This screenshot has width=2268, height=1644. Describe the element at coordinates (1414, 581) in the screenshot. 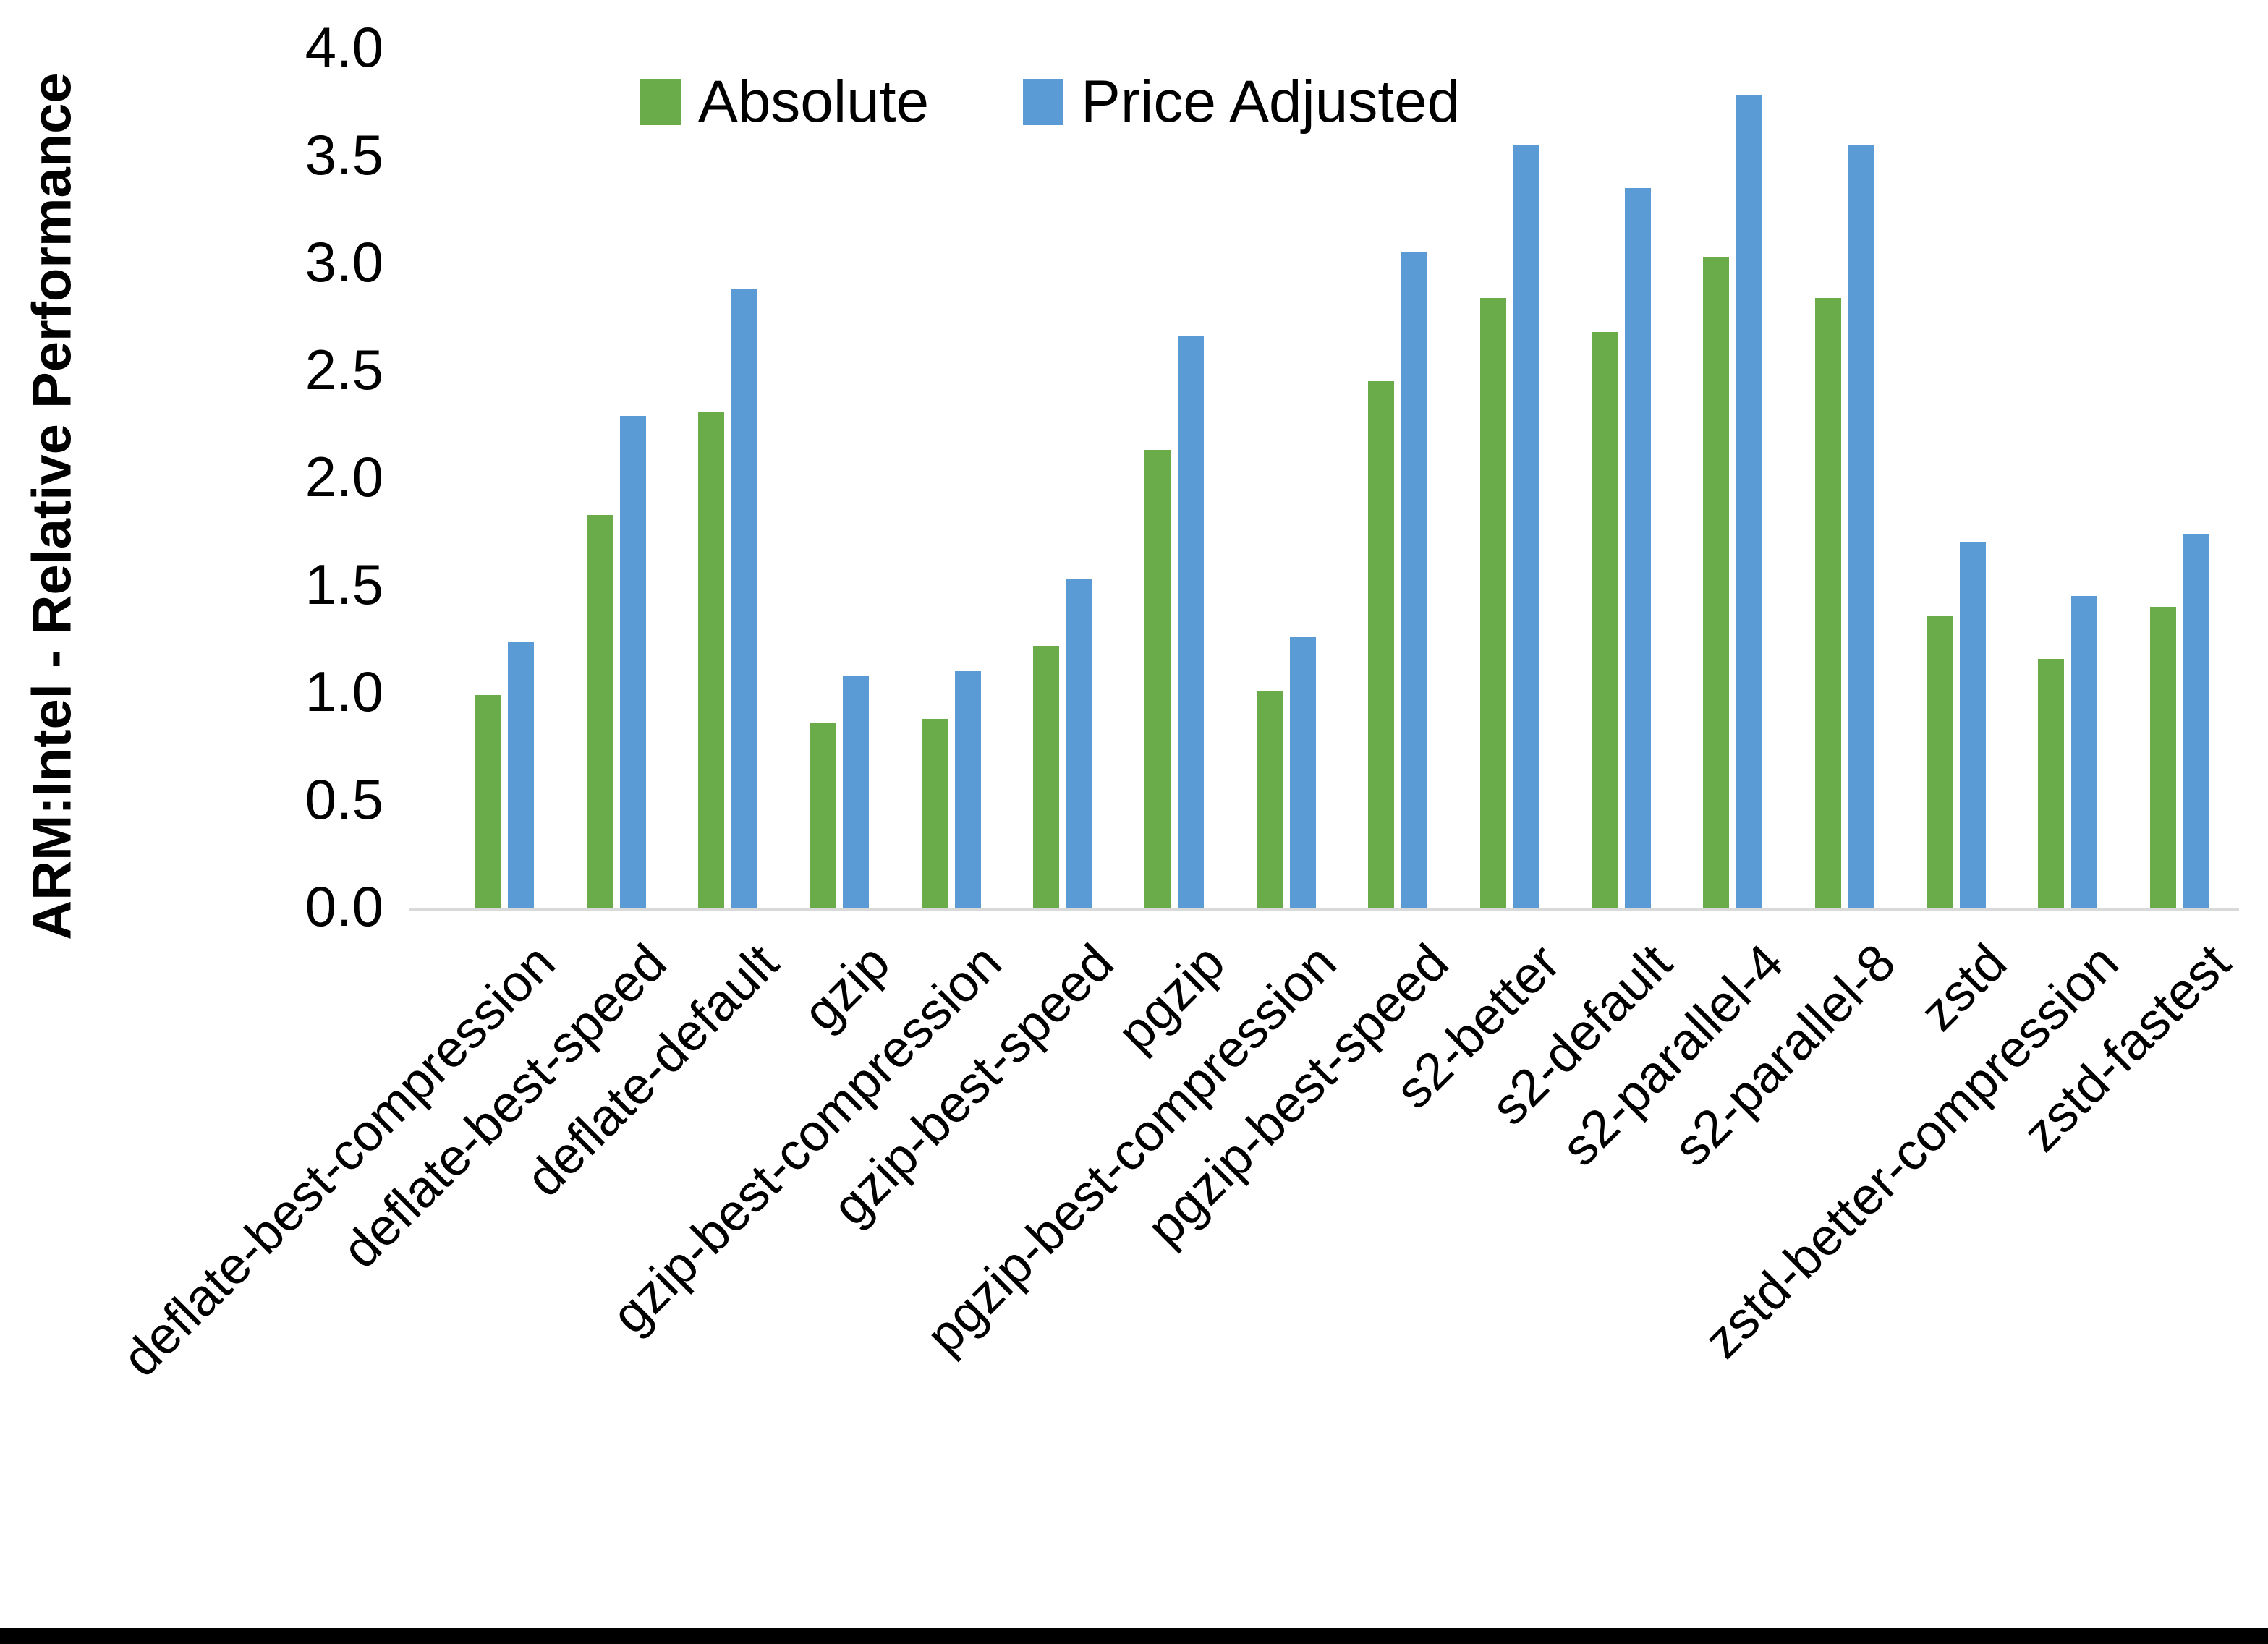

I see `bar-price-adjusted-pgzip-best-speed` at that location.